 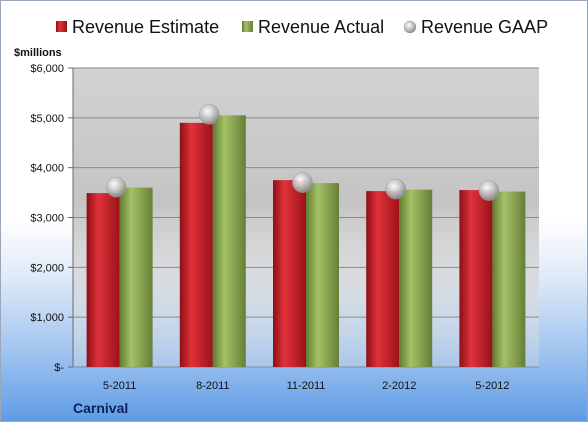 I want to click on x-axis-categories: 5-2011 8-2011 11-2011 2-2012 5-2012, so click(x=306, y=386).